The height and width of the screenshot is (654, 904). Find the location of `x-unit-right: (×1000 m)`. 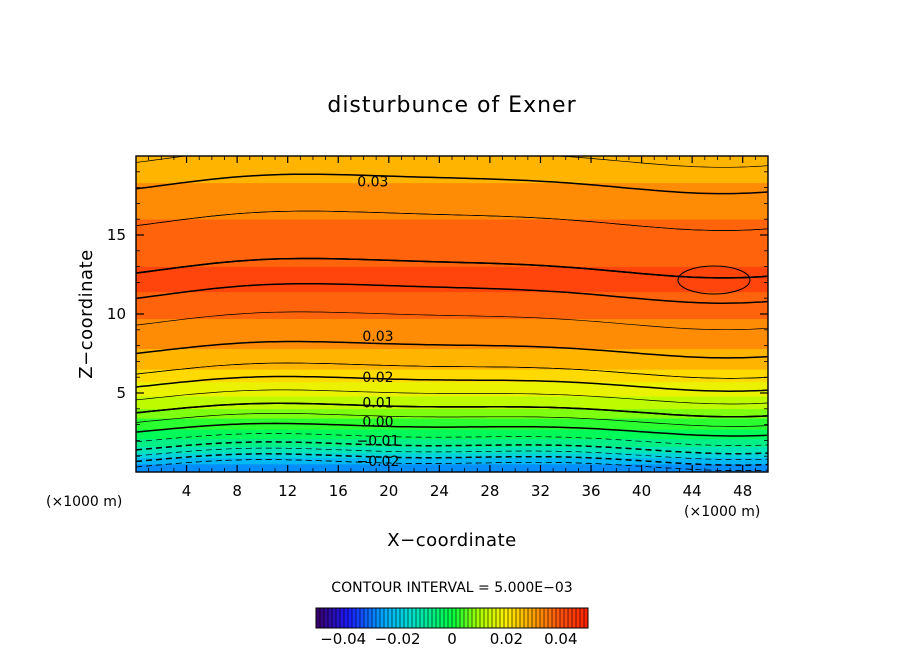

x-unit-right: (×1000 m) is located at coordinates (722, 512).